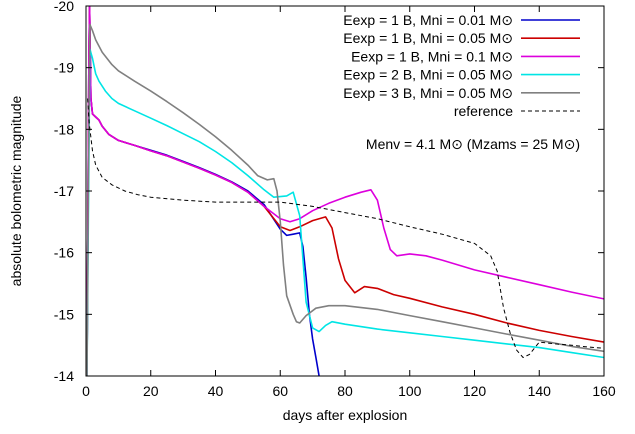  Describe the element at coordinates (64, 191) in the screenshot. I see `y-tick-label: -17` at that location.